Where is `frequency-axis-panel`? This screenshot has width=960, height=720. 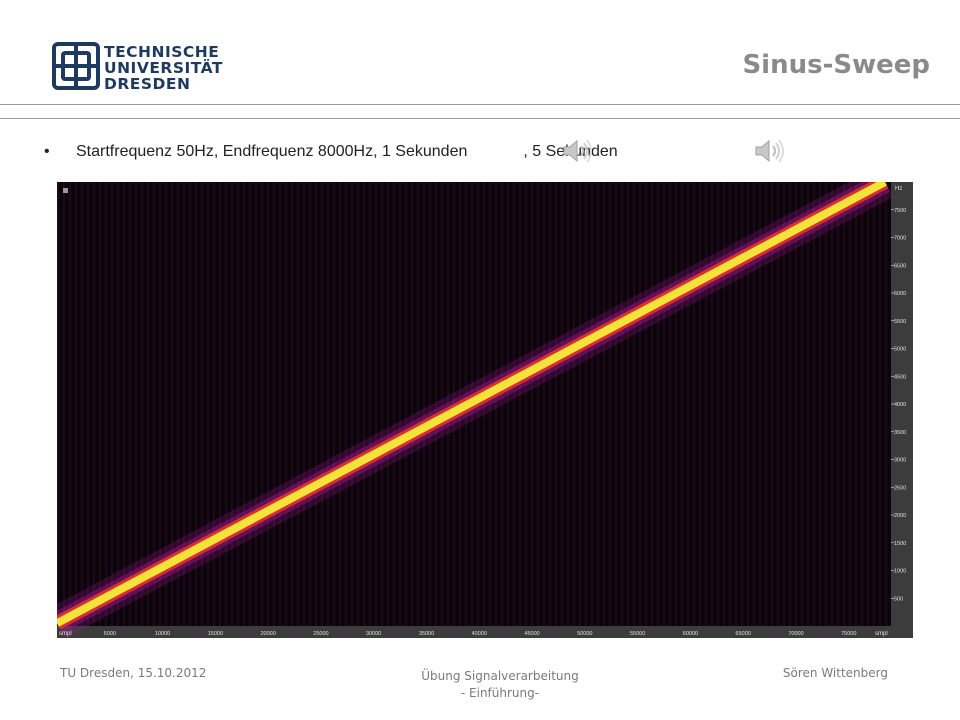 frequency-axis-panel is located at coordinates (902, 410).